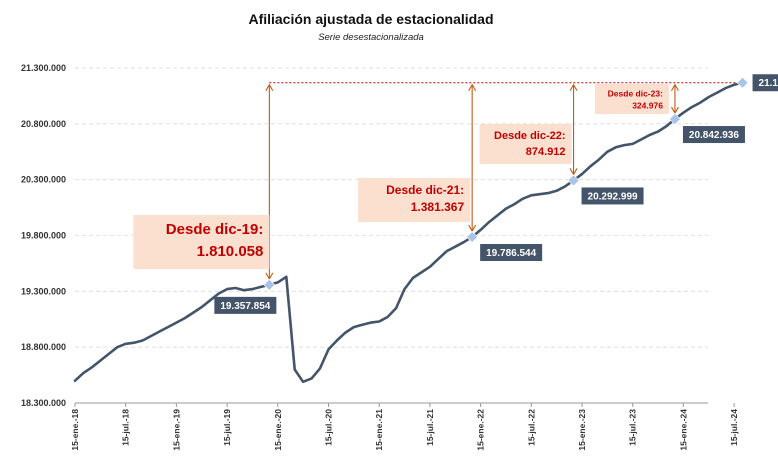  I want to click on annotation-title: Desde dic-19:, so click(215, 229).